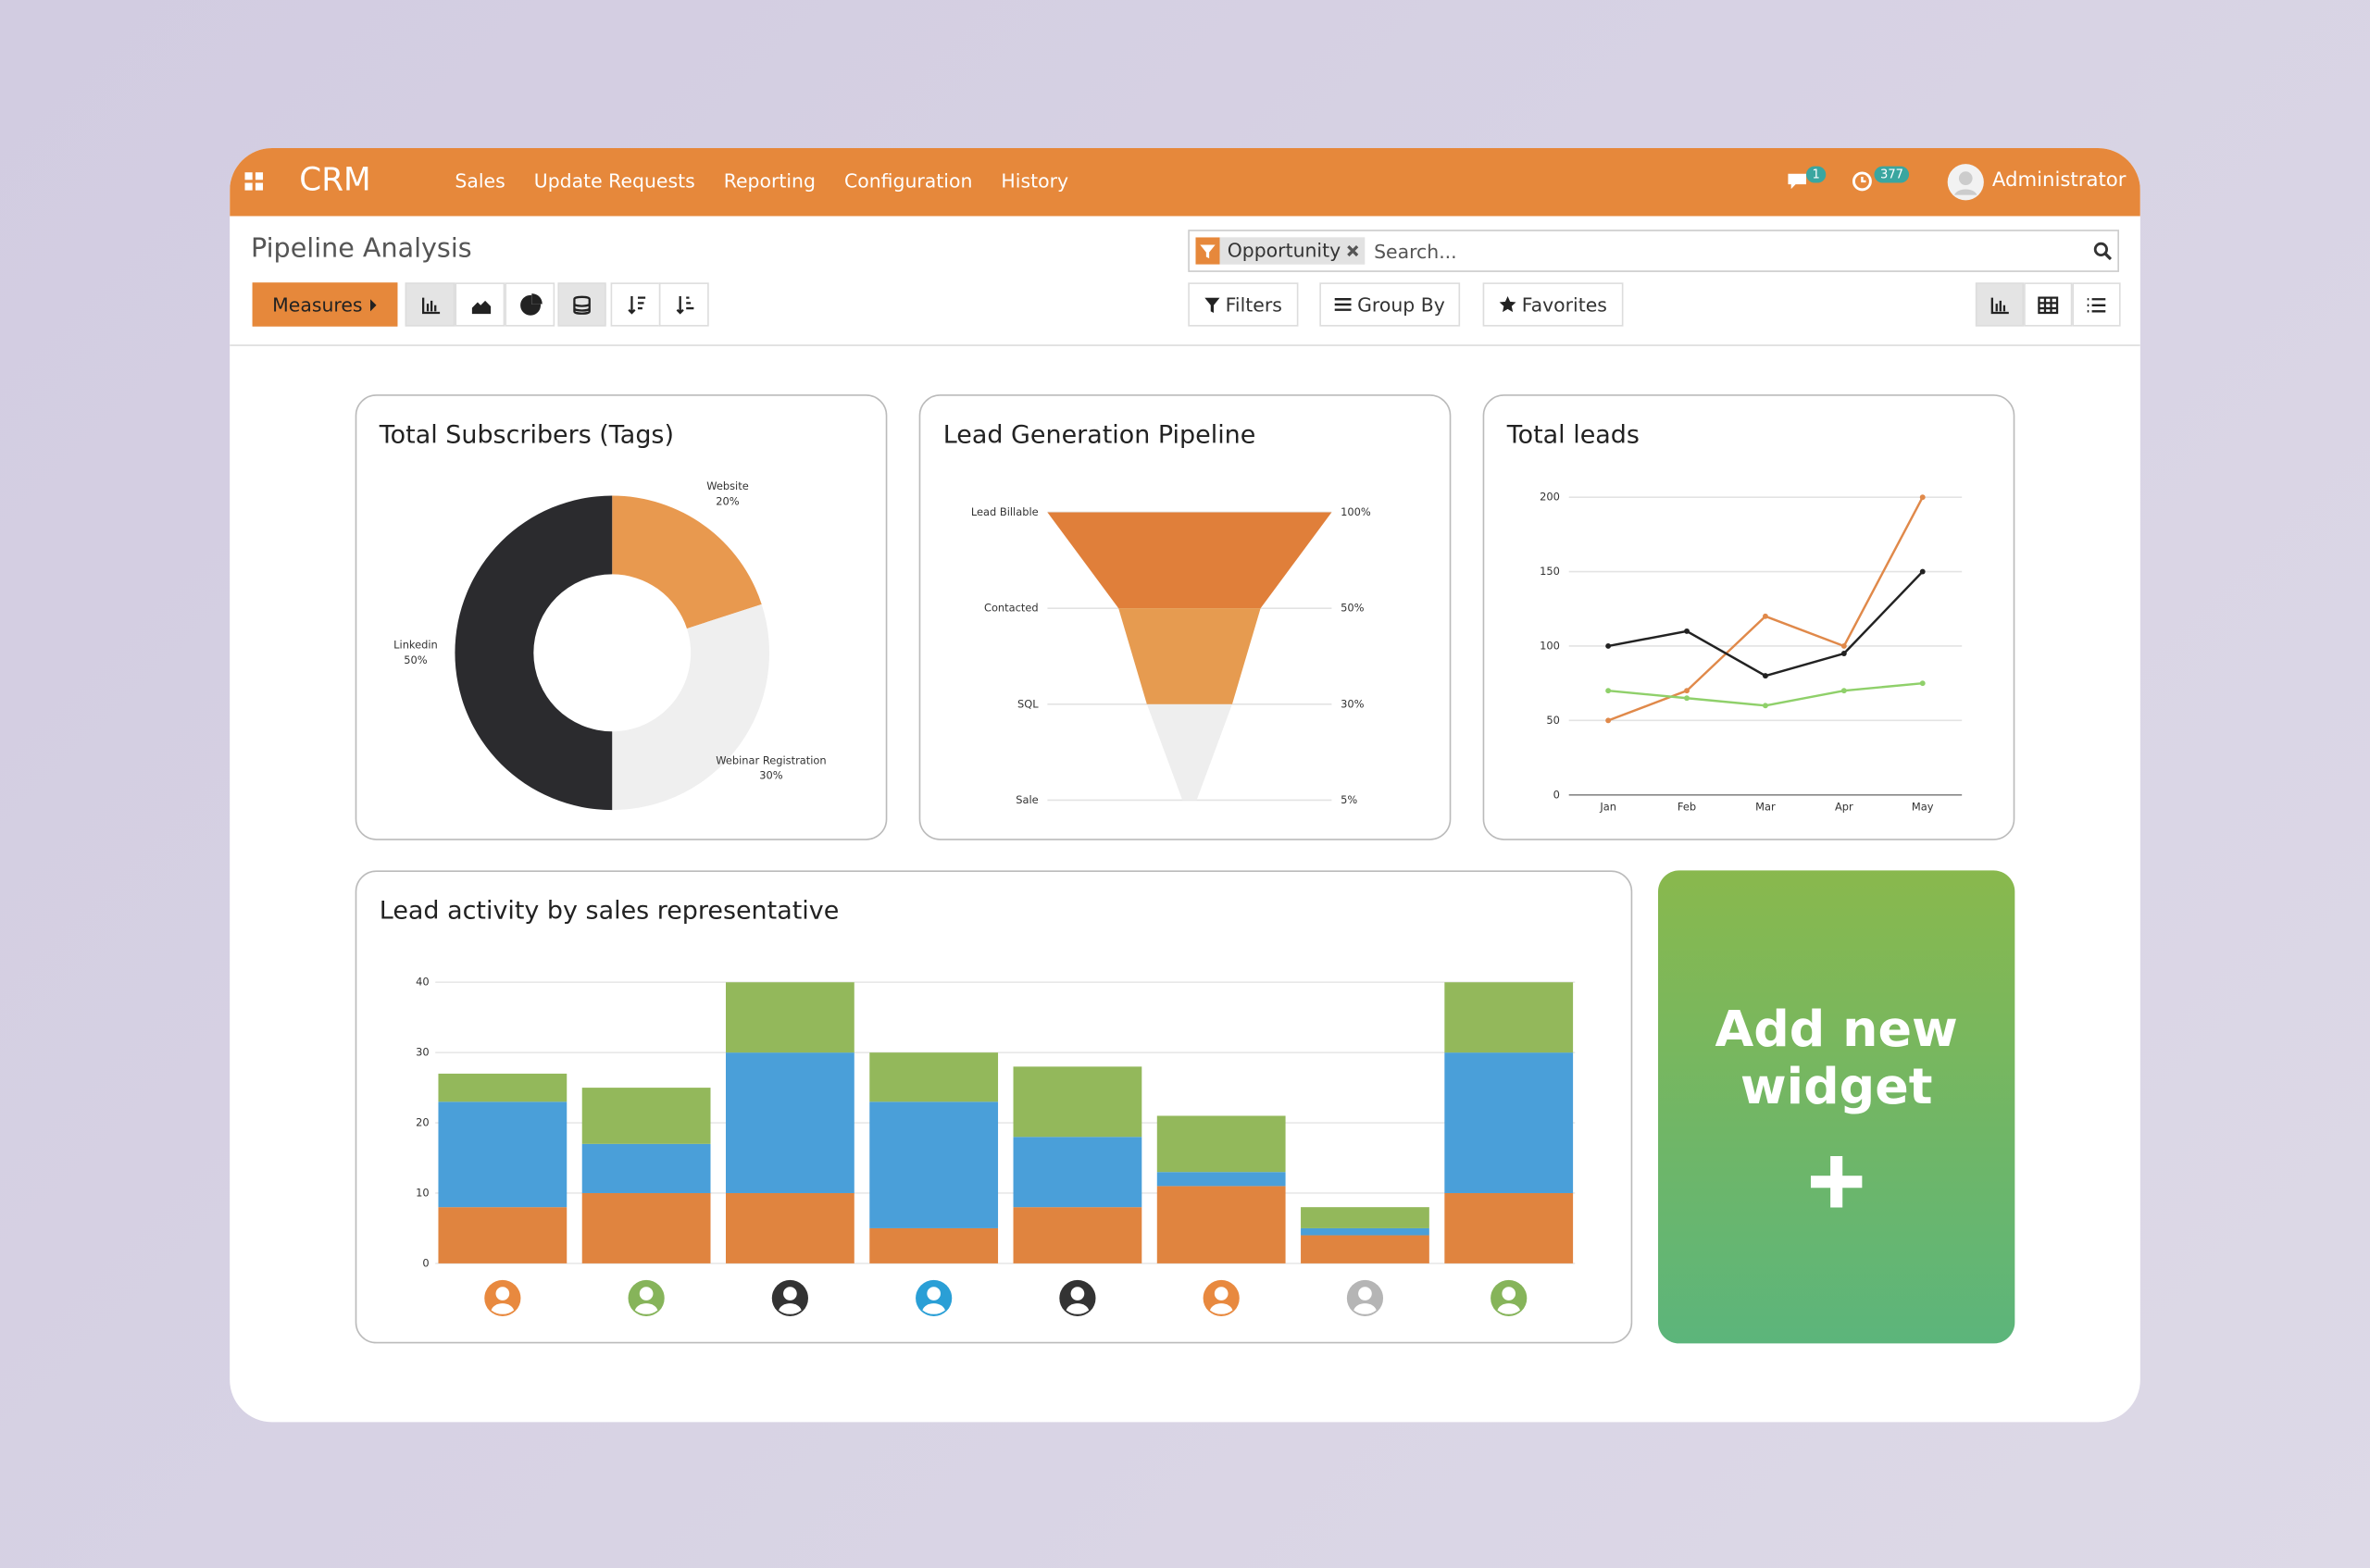 The height and width of the screenshot is (1568, 2370). I want to click on slice-label: Webinar Registration, so click(771, 759).